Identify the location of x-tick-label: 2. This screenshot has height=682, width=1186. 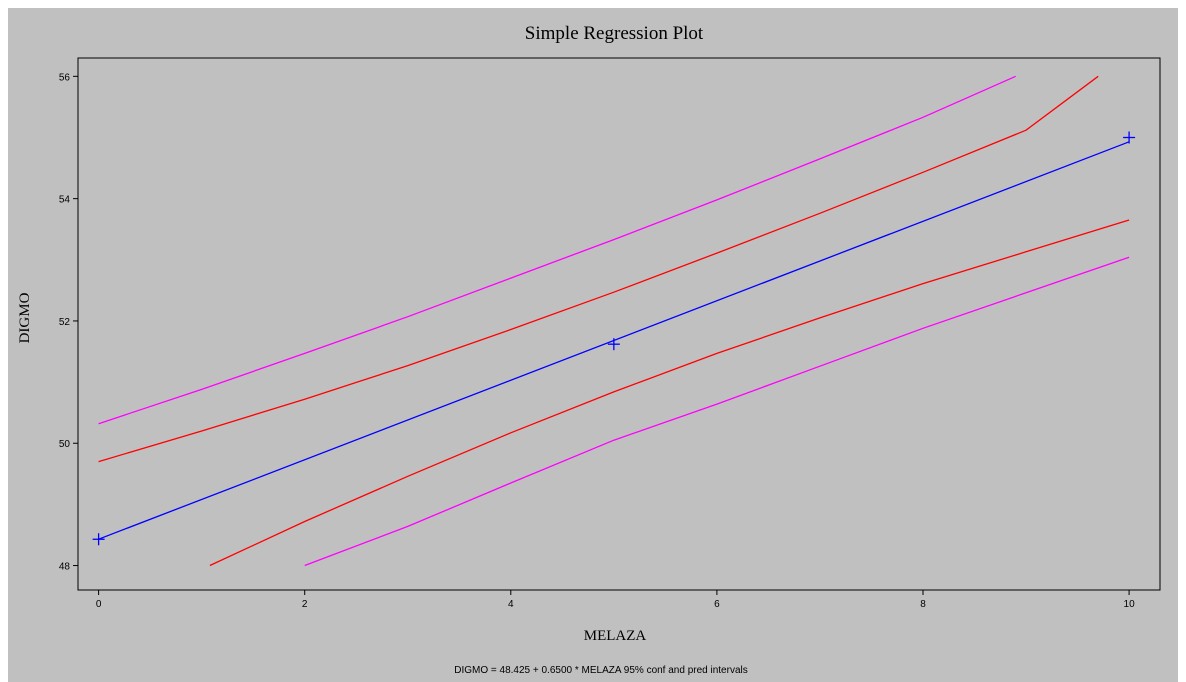
(305, 604).